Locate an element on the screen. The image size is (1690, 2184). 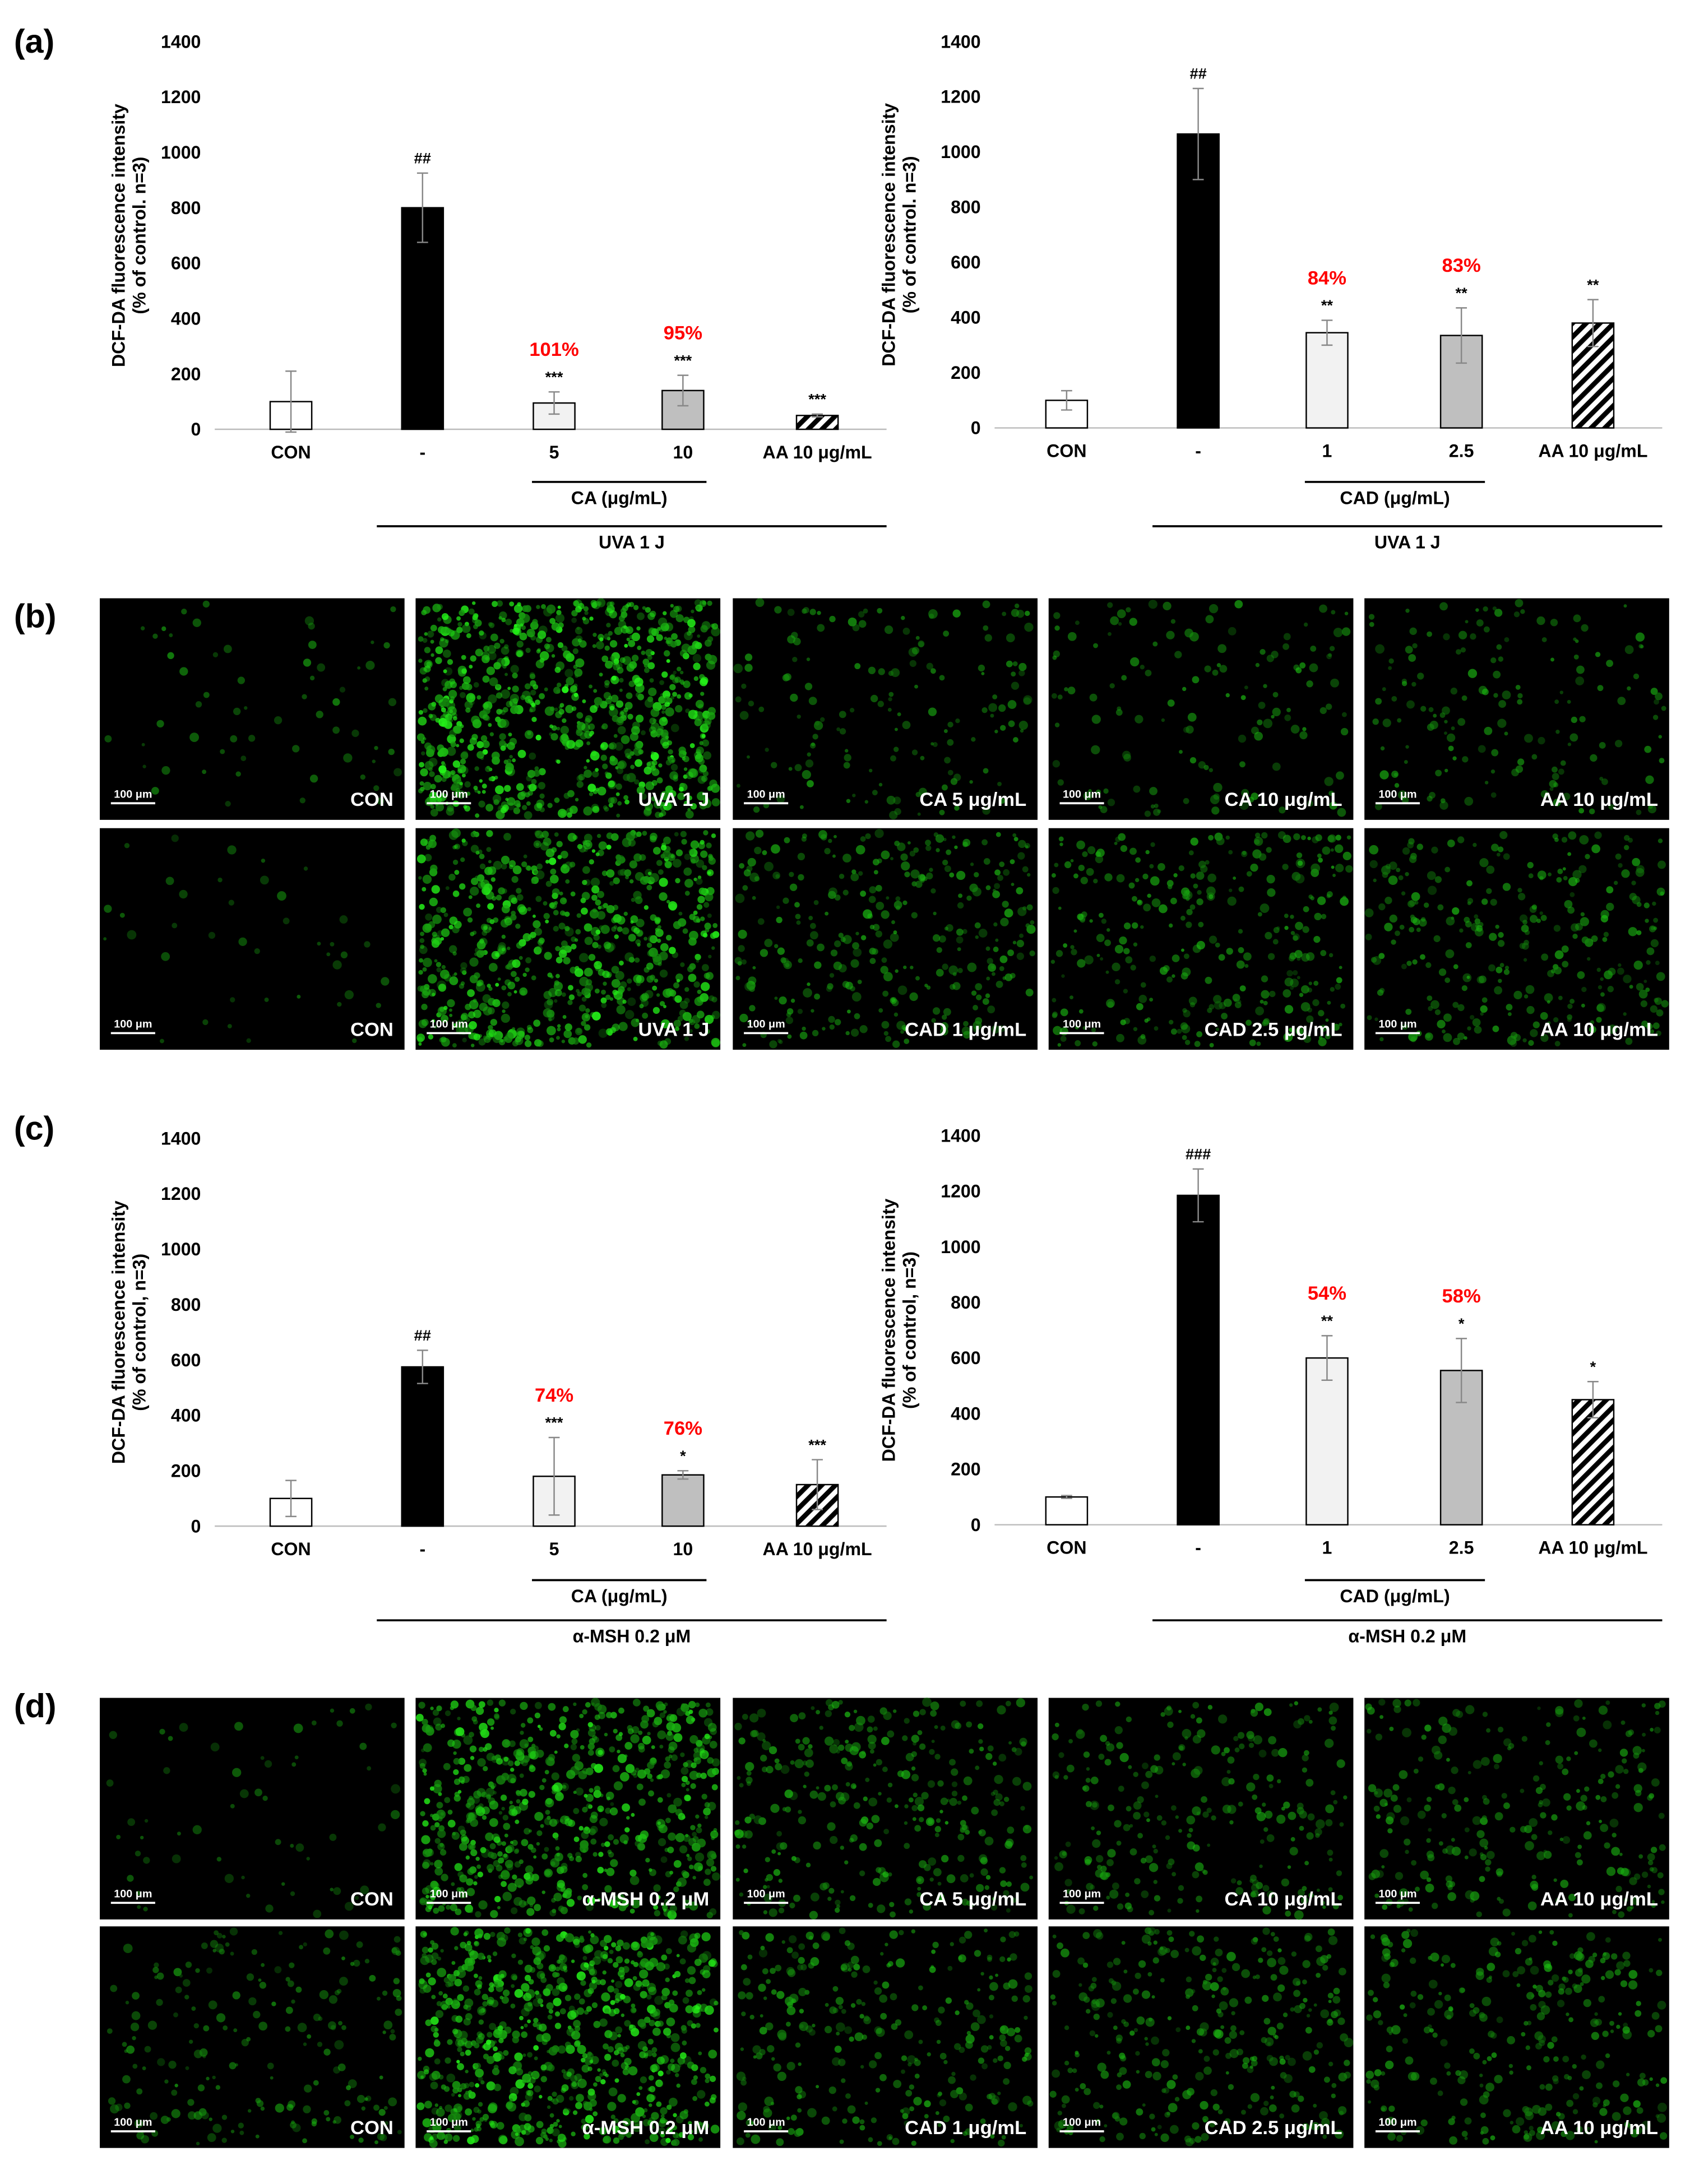
y-tick-label: 400 is located at coordinates (186, 1416).